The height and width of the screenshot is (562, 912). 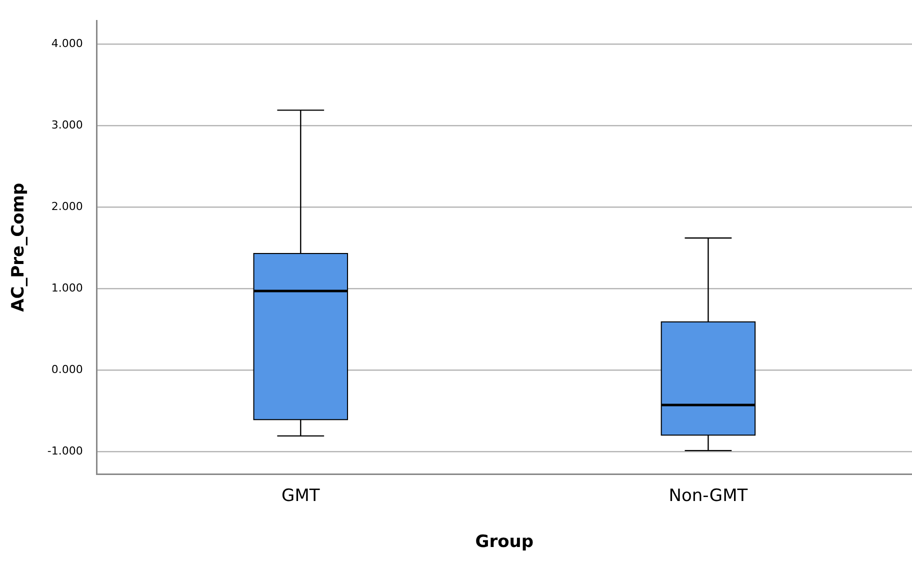 I want to click on x-axis-title: Group, so click(x=504, y=542).